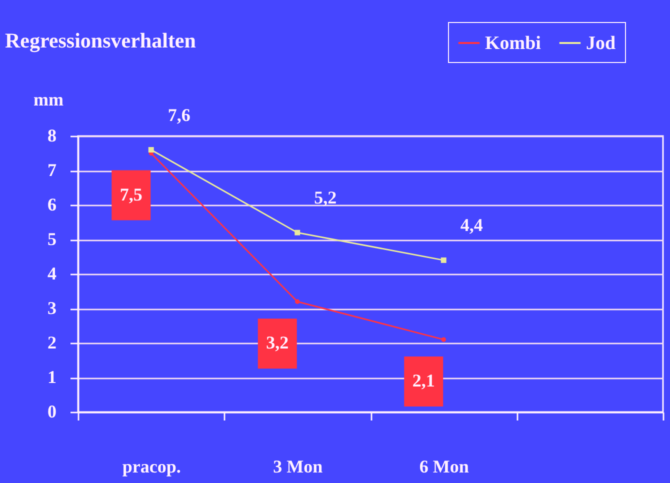 Image resolution: width=670 pixels, height=483 pixels. What do you see at coordinates (52, 170) in the screenshot?
I see `y-tick-label: 7` at bounding box center [52, 170].